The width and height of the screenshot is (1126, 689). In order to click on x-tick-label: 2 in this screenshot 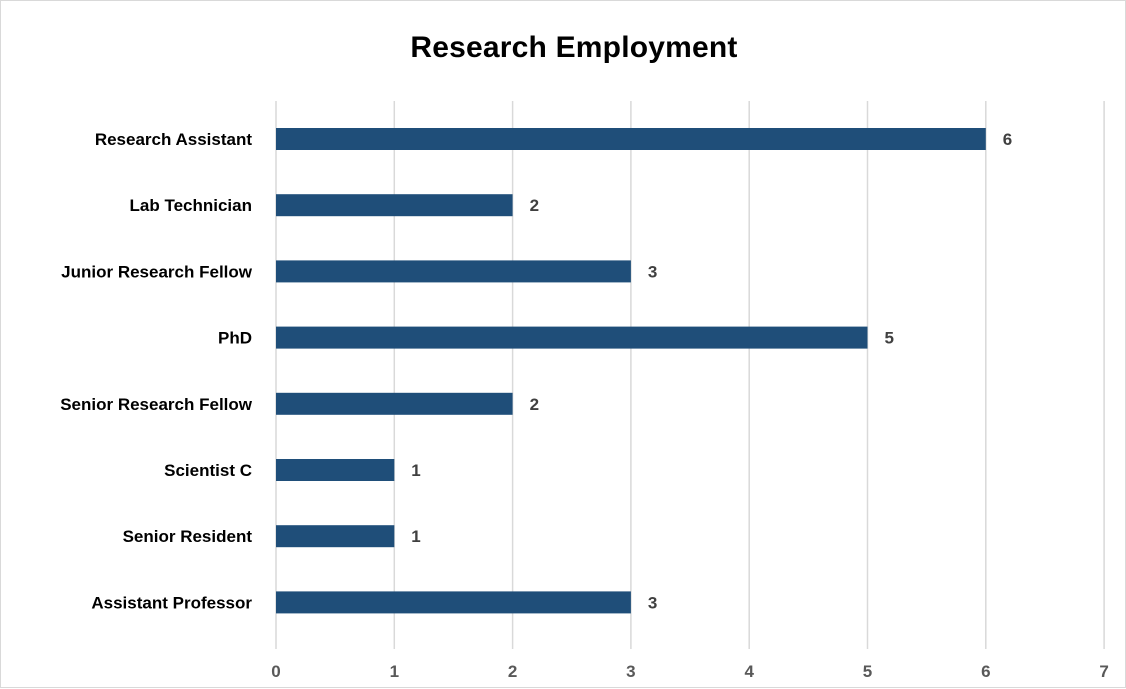, I will do `click(512, 671)`.